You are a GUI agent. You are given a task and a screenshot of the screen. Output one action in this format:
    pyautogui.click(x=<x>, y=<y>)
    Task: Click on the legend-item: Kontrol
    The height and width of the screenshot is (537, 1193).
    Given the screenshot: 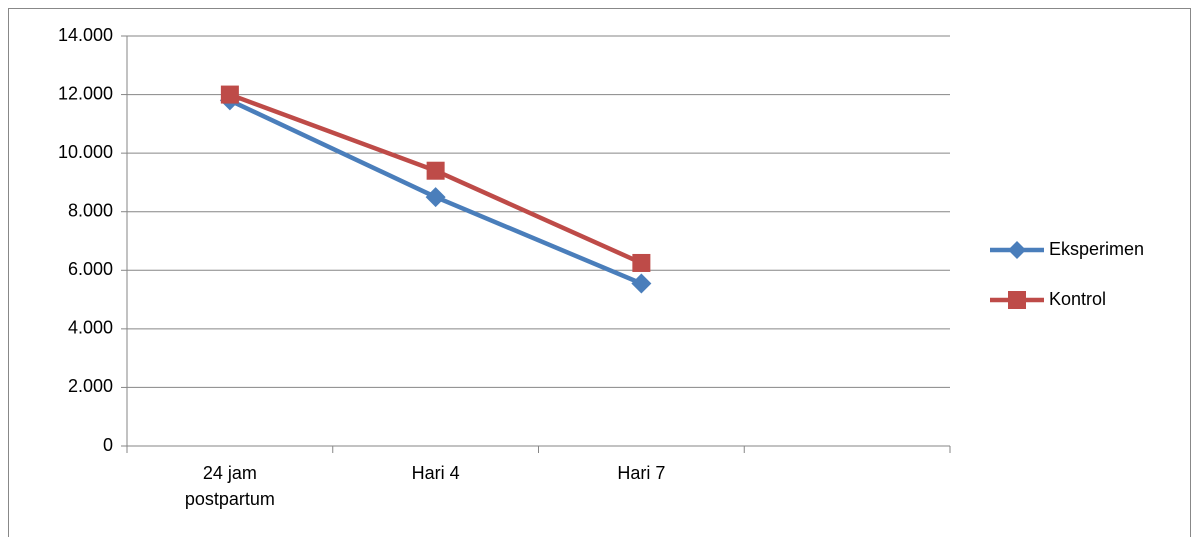 What is the action you would take?
    pyautogui.click(x=1048, y=299)
    